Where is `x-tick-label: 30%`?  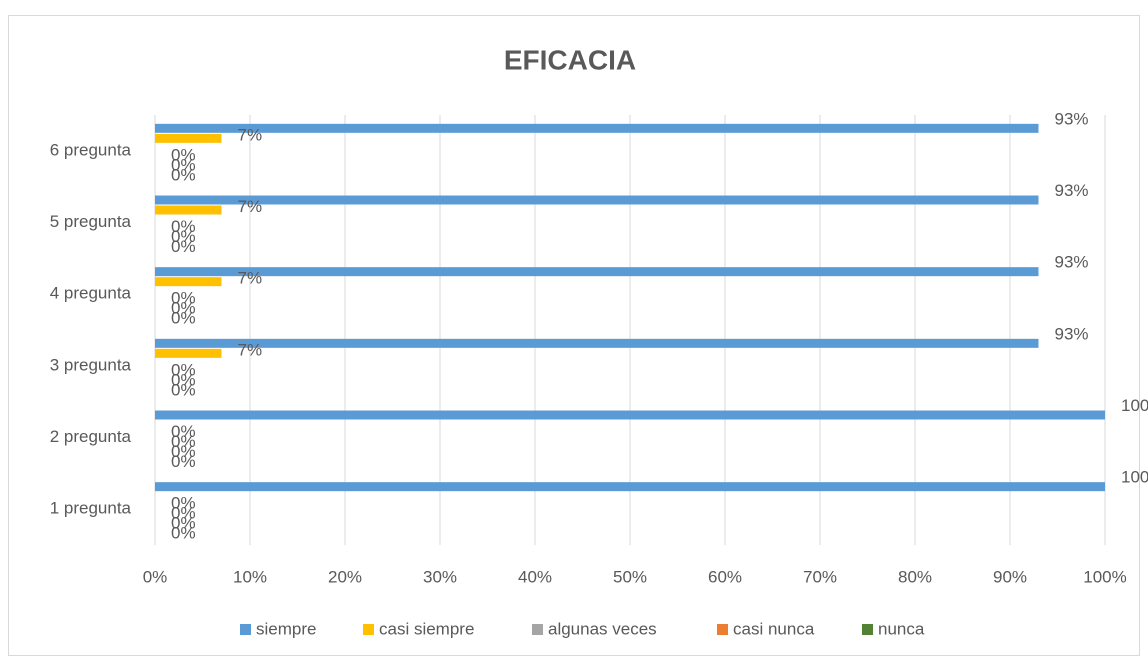 x-tick-label: 30% is located at coordinates (440, 576).